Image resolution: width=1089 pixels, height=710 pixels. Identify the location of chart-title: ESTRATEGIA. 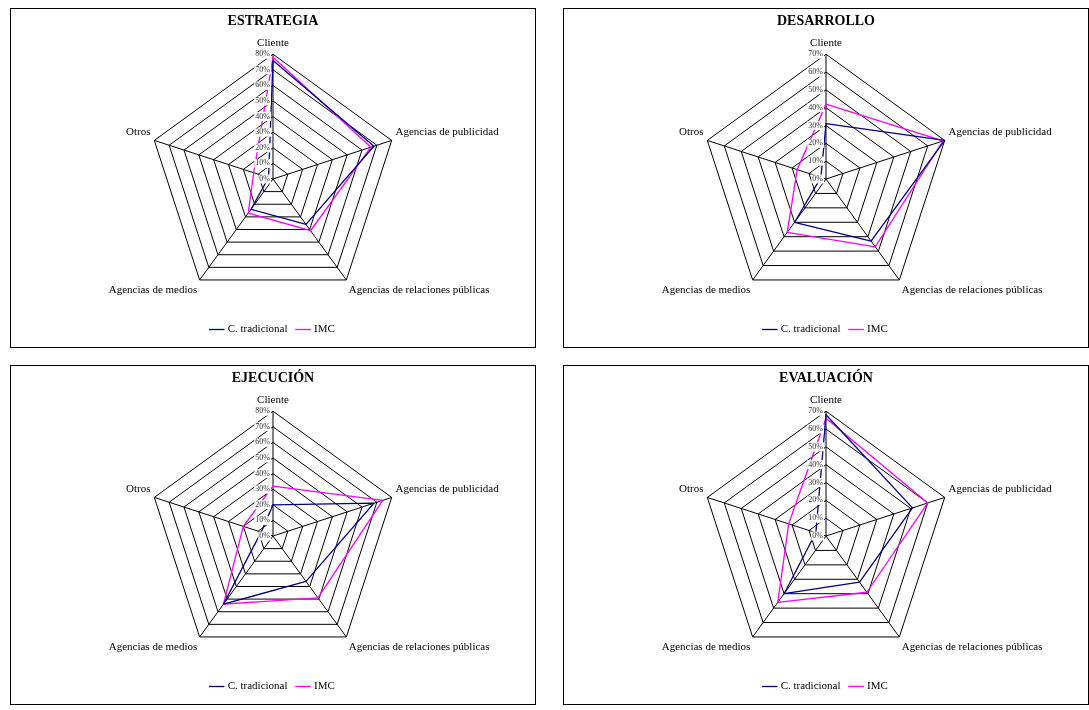
(273, 21).